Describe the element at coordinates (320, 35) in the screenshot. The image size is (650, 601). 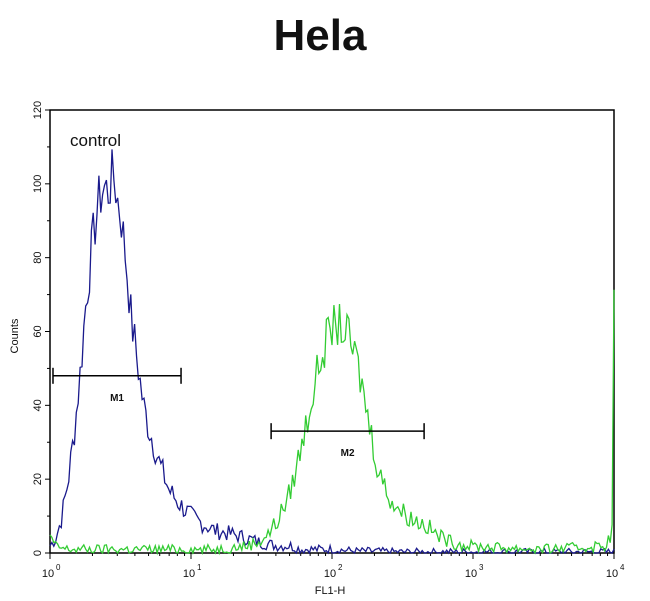
I see `chart-title: Hela` at that location.